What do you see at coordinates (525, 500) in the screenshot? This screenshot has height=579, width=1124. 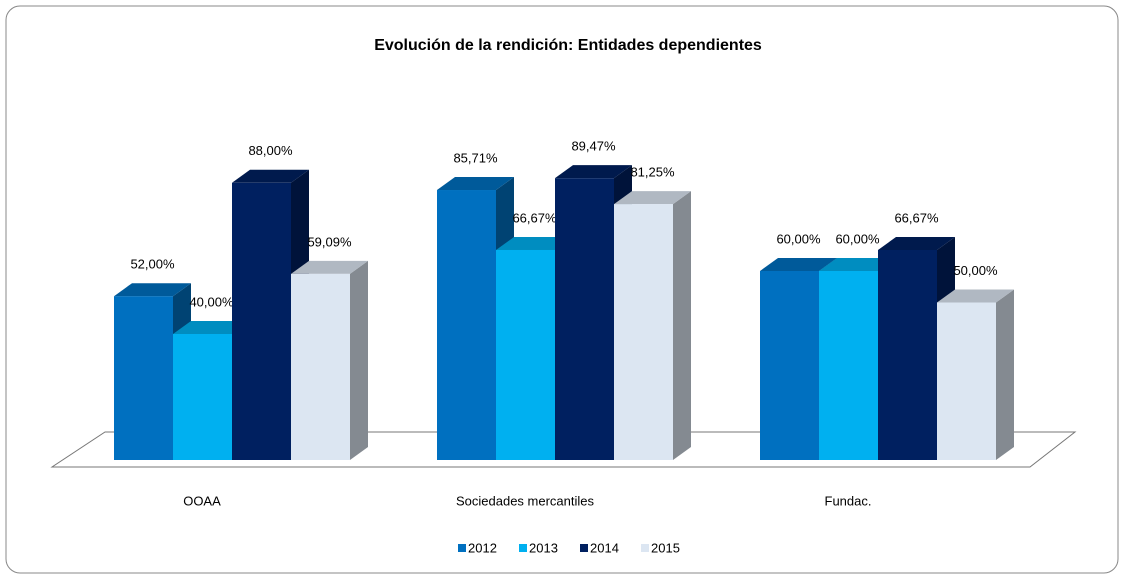 I see `x-tick-label: Sociedades mercantiles` at bounding box center [525, 500].